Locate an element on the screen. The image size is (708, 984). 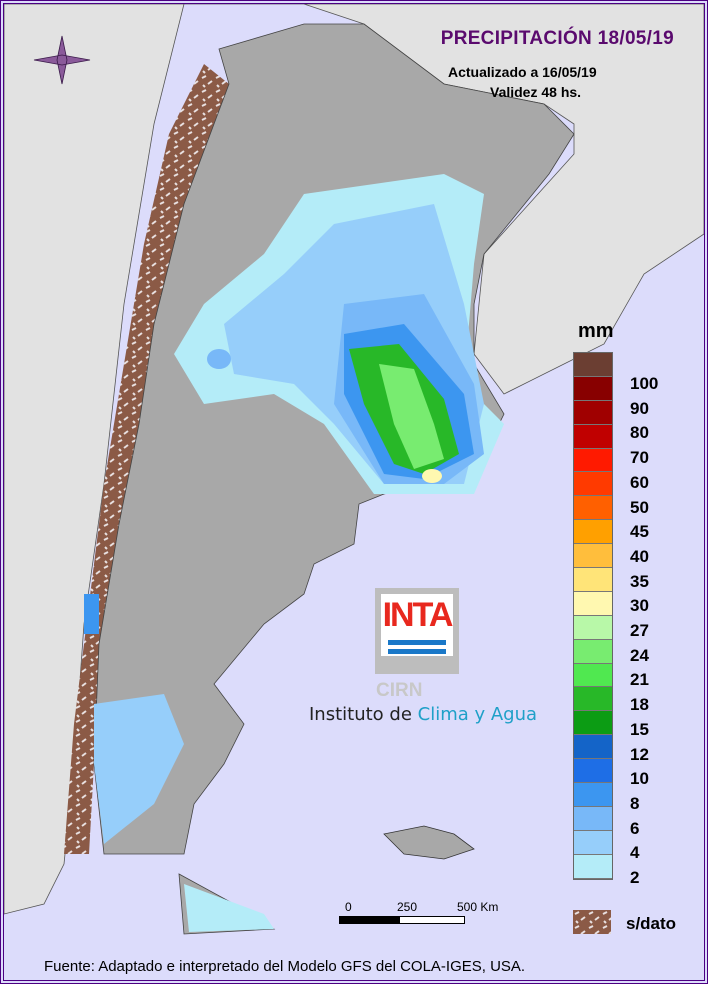
legend-label: 90 is located at coordinates (639, 408).